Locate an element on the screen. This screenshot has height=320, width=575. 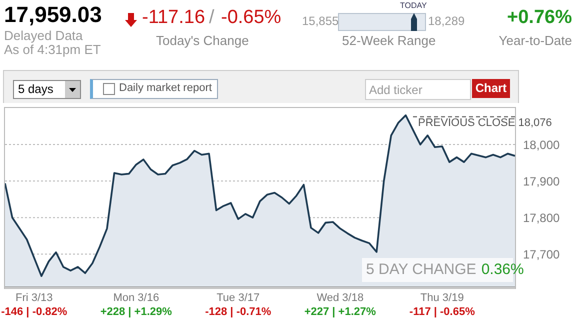
x-tick-label: Mon 3/16 is located at coordinates (136, 298).